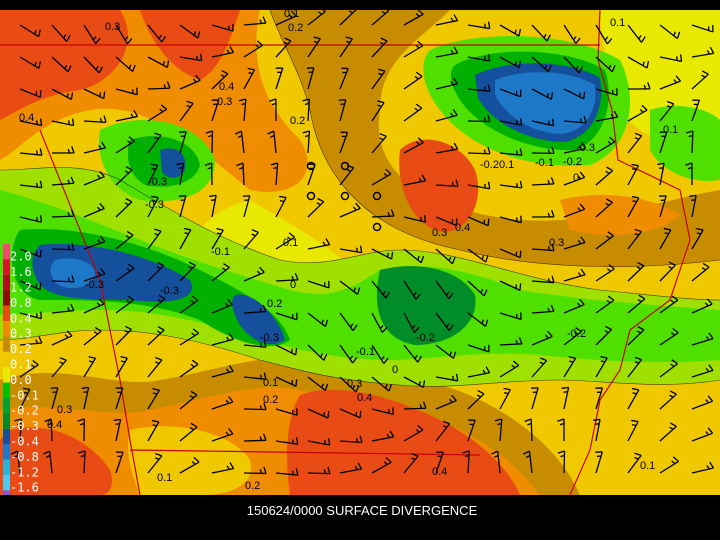 The image size is (720, 540). Describe the element at coordinates (21, 349) in the screenshot. I see `legend-label: 0.2` at that location.